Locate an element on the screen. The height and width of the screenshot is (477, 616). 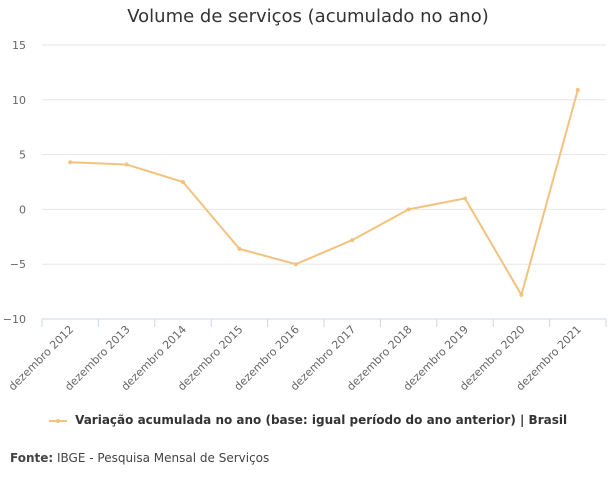
legend-swatch-icon is located at coordinates (57, 421).